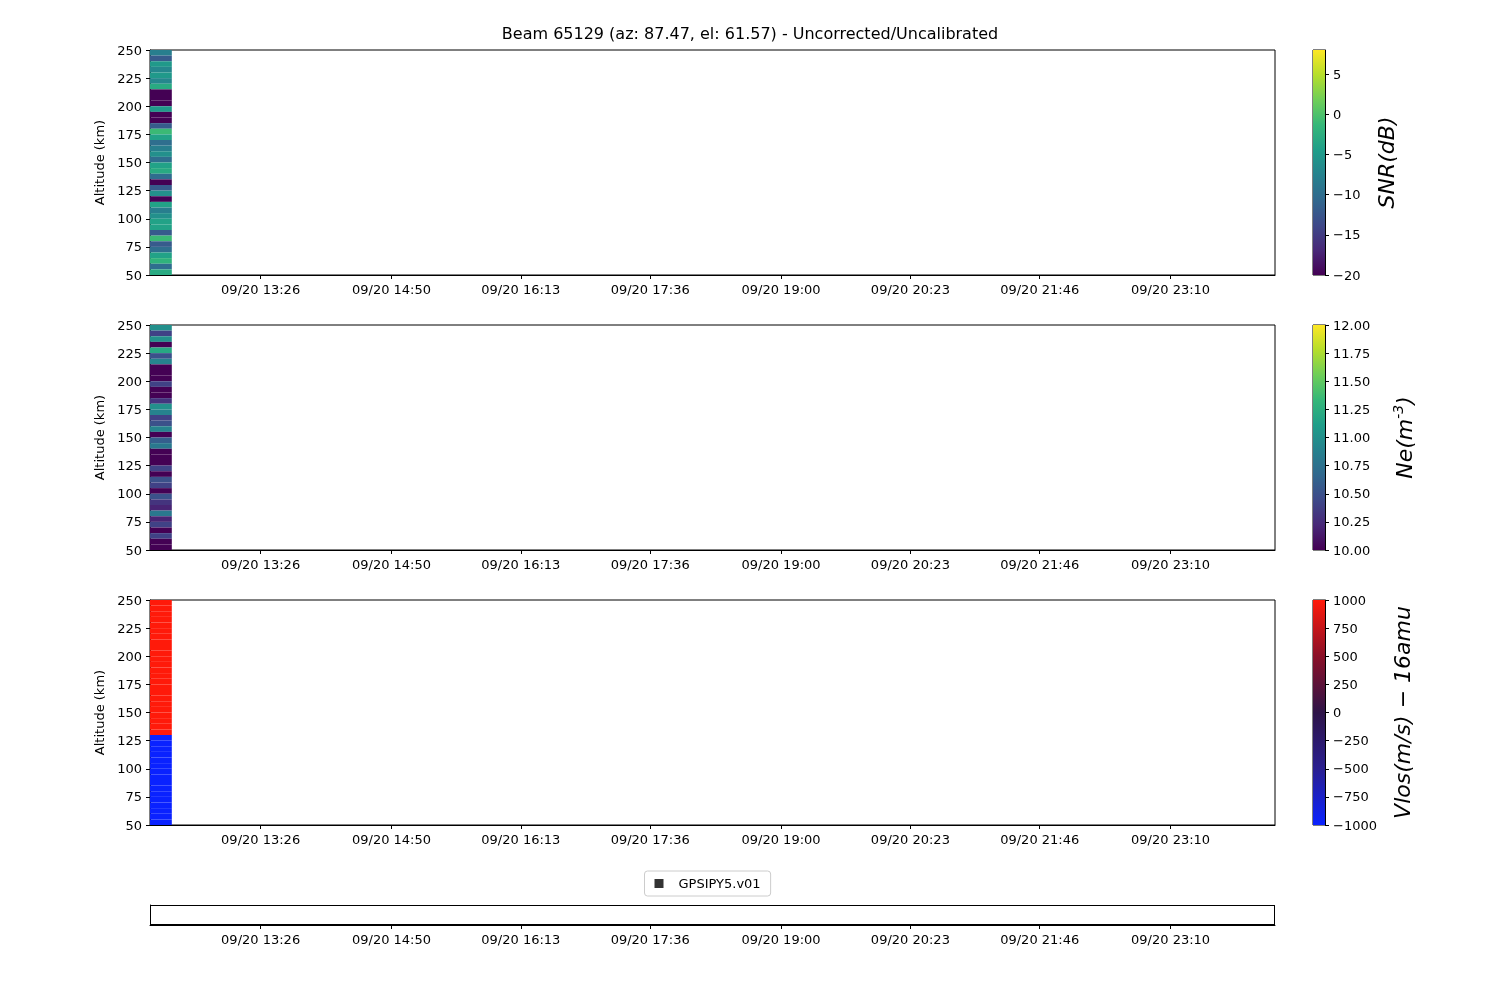  I want to click on text: 09/20 16:13, so click(521, 939).